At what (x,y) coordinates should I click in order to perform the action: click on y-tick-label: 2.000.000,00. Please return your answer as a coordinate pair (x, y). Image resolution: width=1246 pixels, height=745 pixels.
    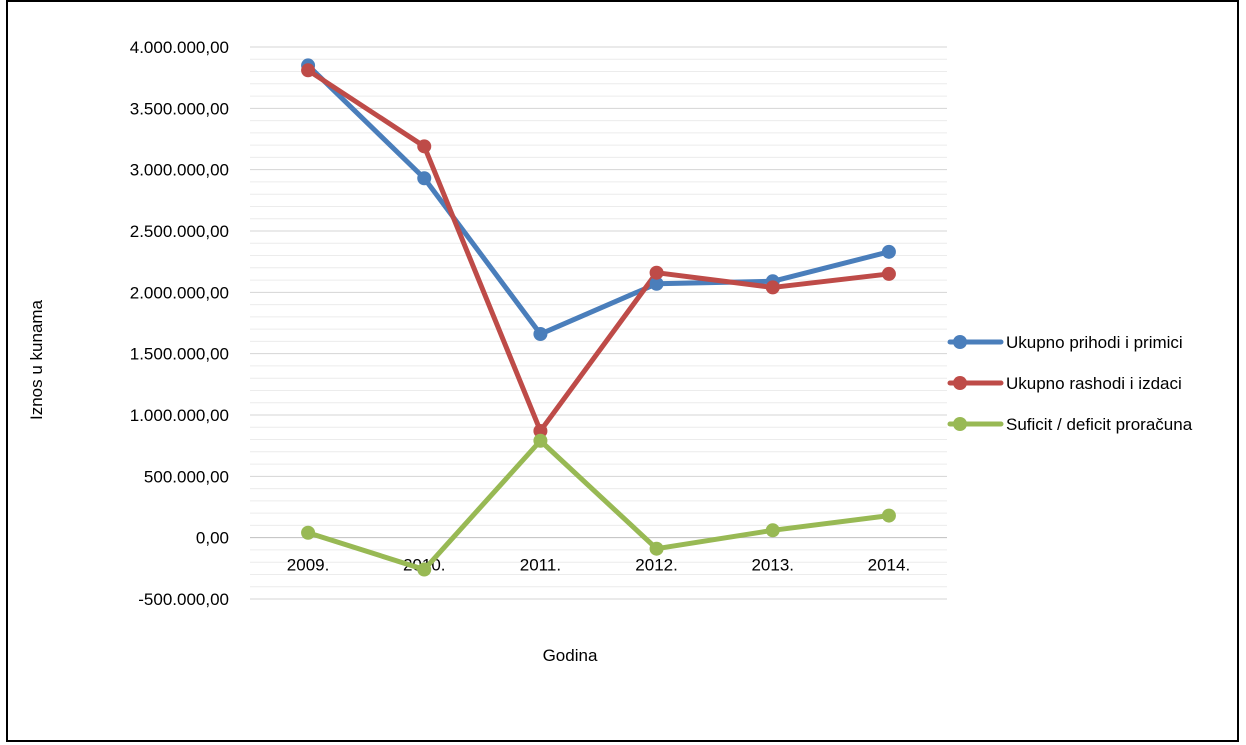
    Looking at the image, I should click on (179, 292).